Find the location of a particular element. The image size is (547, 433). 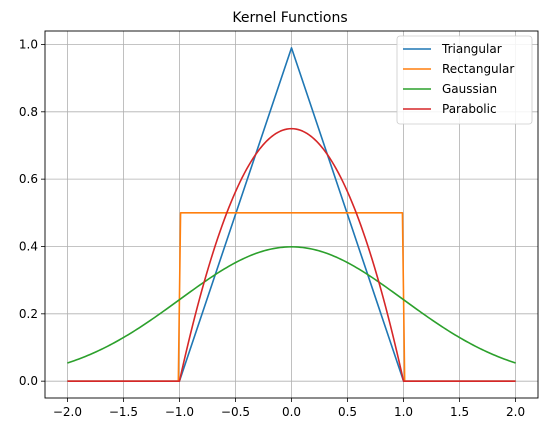

y-tick-label: 0.2 is located at coordinates (28, 314).